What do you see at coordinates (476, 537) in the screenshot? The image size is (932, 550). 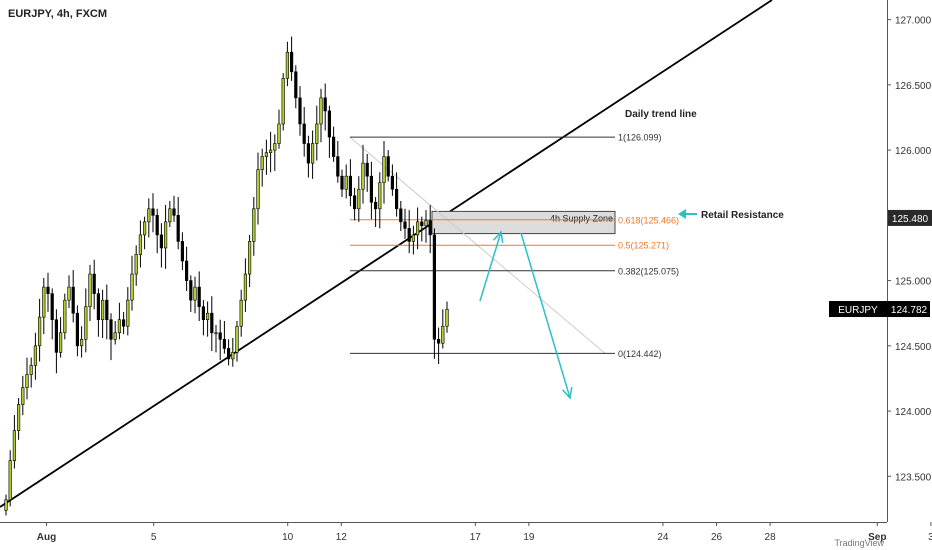 I see `x-tick-label: 17` at bounding box center [476, 537].